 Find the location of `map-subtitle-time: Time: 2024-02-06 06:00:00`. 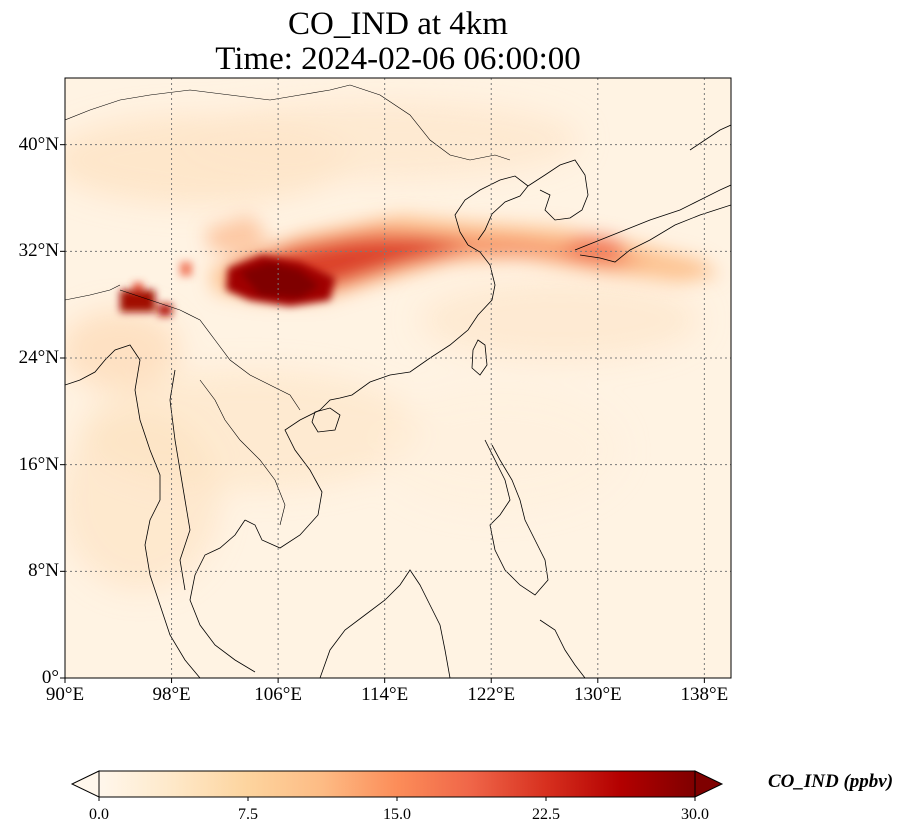

map-subtitle-time: Time: 2024-02-06 06:00:00 is located at coordinates (398, 59).